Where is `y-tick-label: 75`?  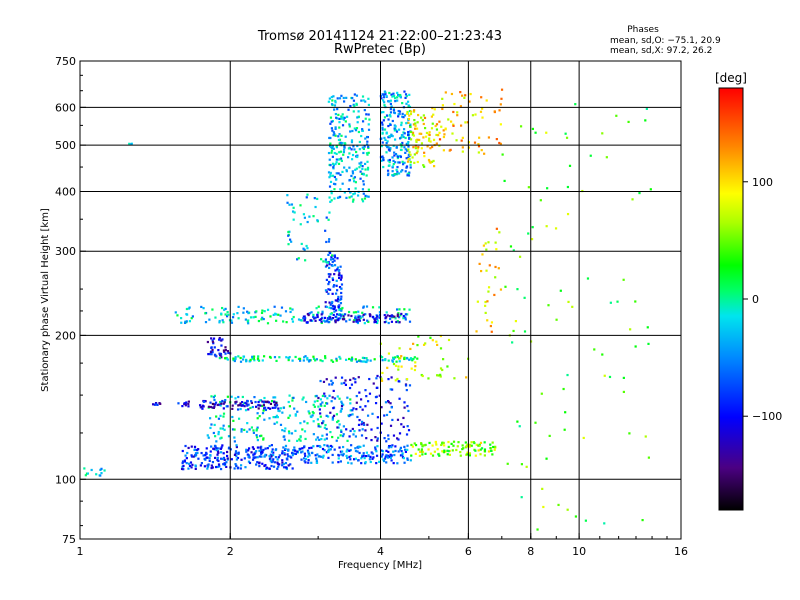
y-tick-label: 75 is located at coordinates (69, 539).